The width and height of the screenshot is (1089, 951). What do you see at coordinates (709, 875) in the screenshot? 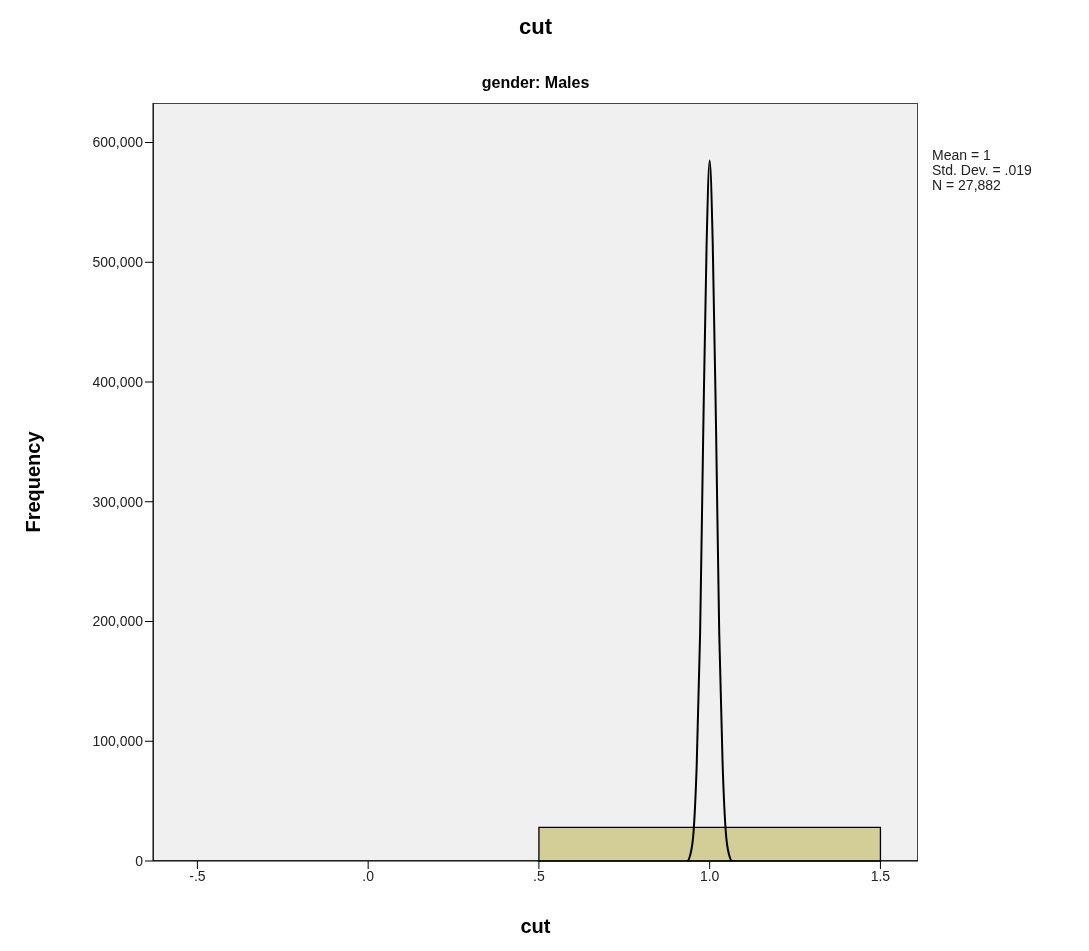
I see `x-tick-label: 1.0` at bounding box center [709, 875].